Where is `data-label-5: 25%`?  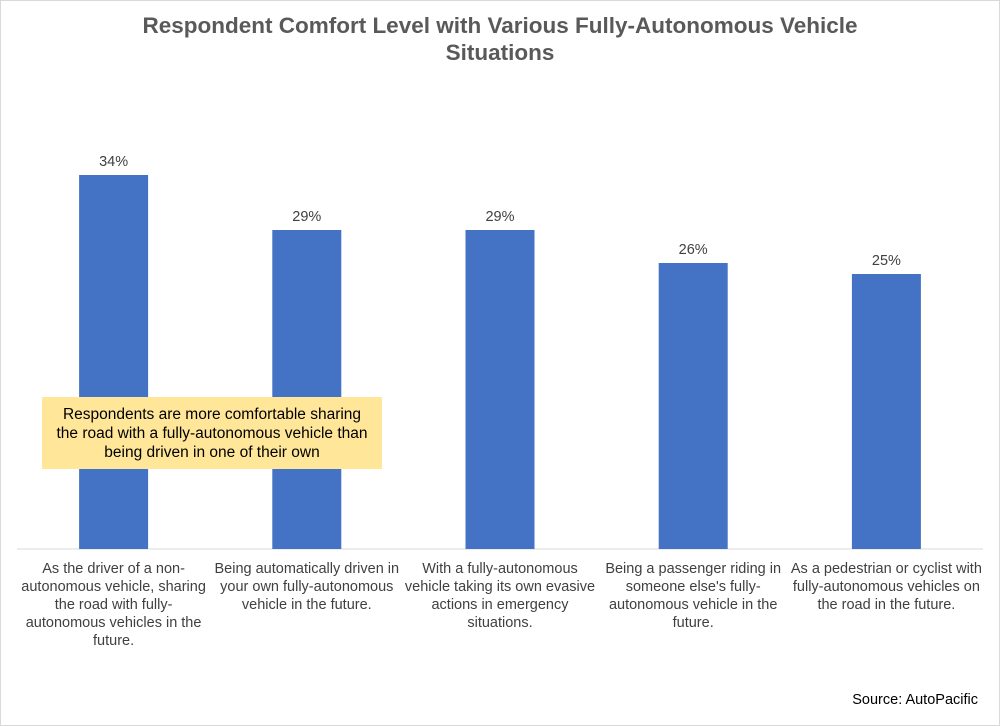 data-label-5: 25% is located at coordinates (886, 261).